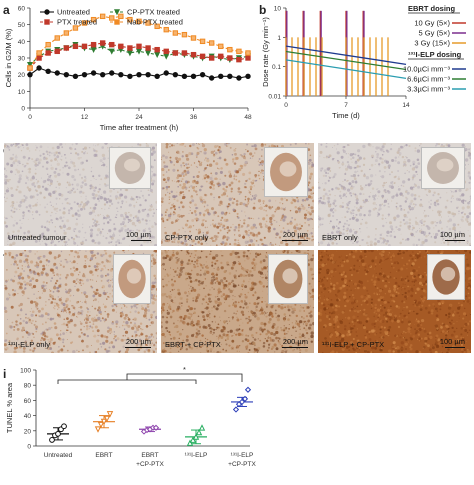 This screenshot has width=474, height=485. I want to click on significance-bracket, so click(184, 377).